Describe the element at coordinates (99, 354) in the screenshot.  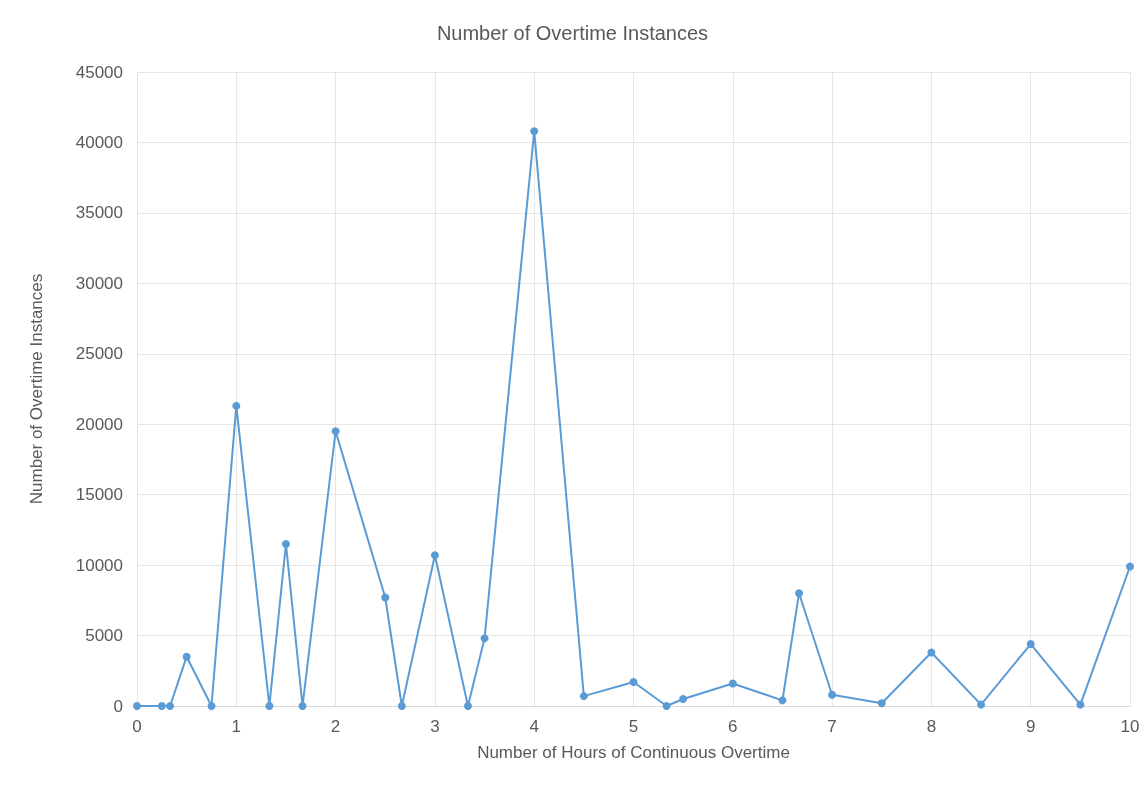
I see `y-tick-label: 25000` at that location.